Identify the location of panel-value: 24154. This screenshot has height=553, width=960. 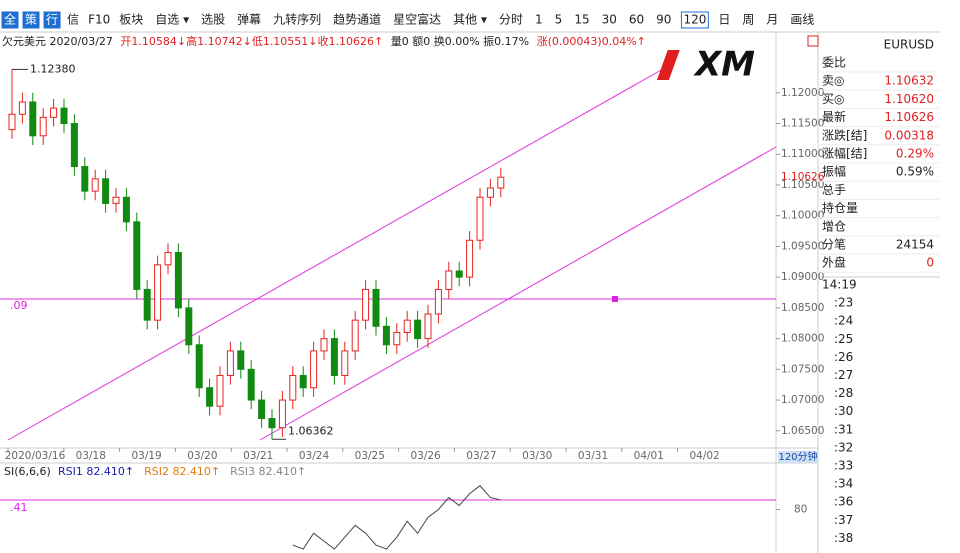
(915, 245).